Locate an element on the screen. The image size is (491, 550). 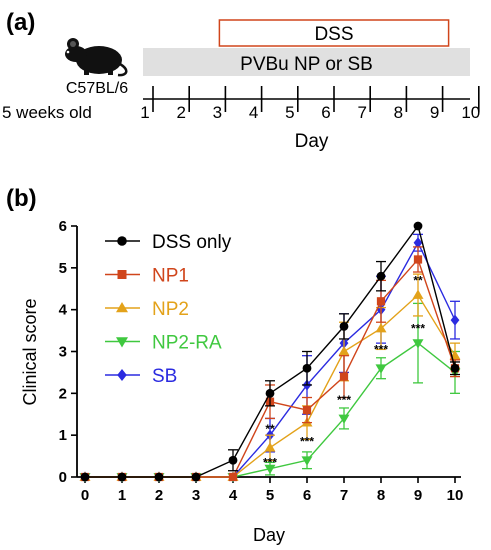
x-tick-label: 7 is located at coordinates (344, 495).